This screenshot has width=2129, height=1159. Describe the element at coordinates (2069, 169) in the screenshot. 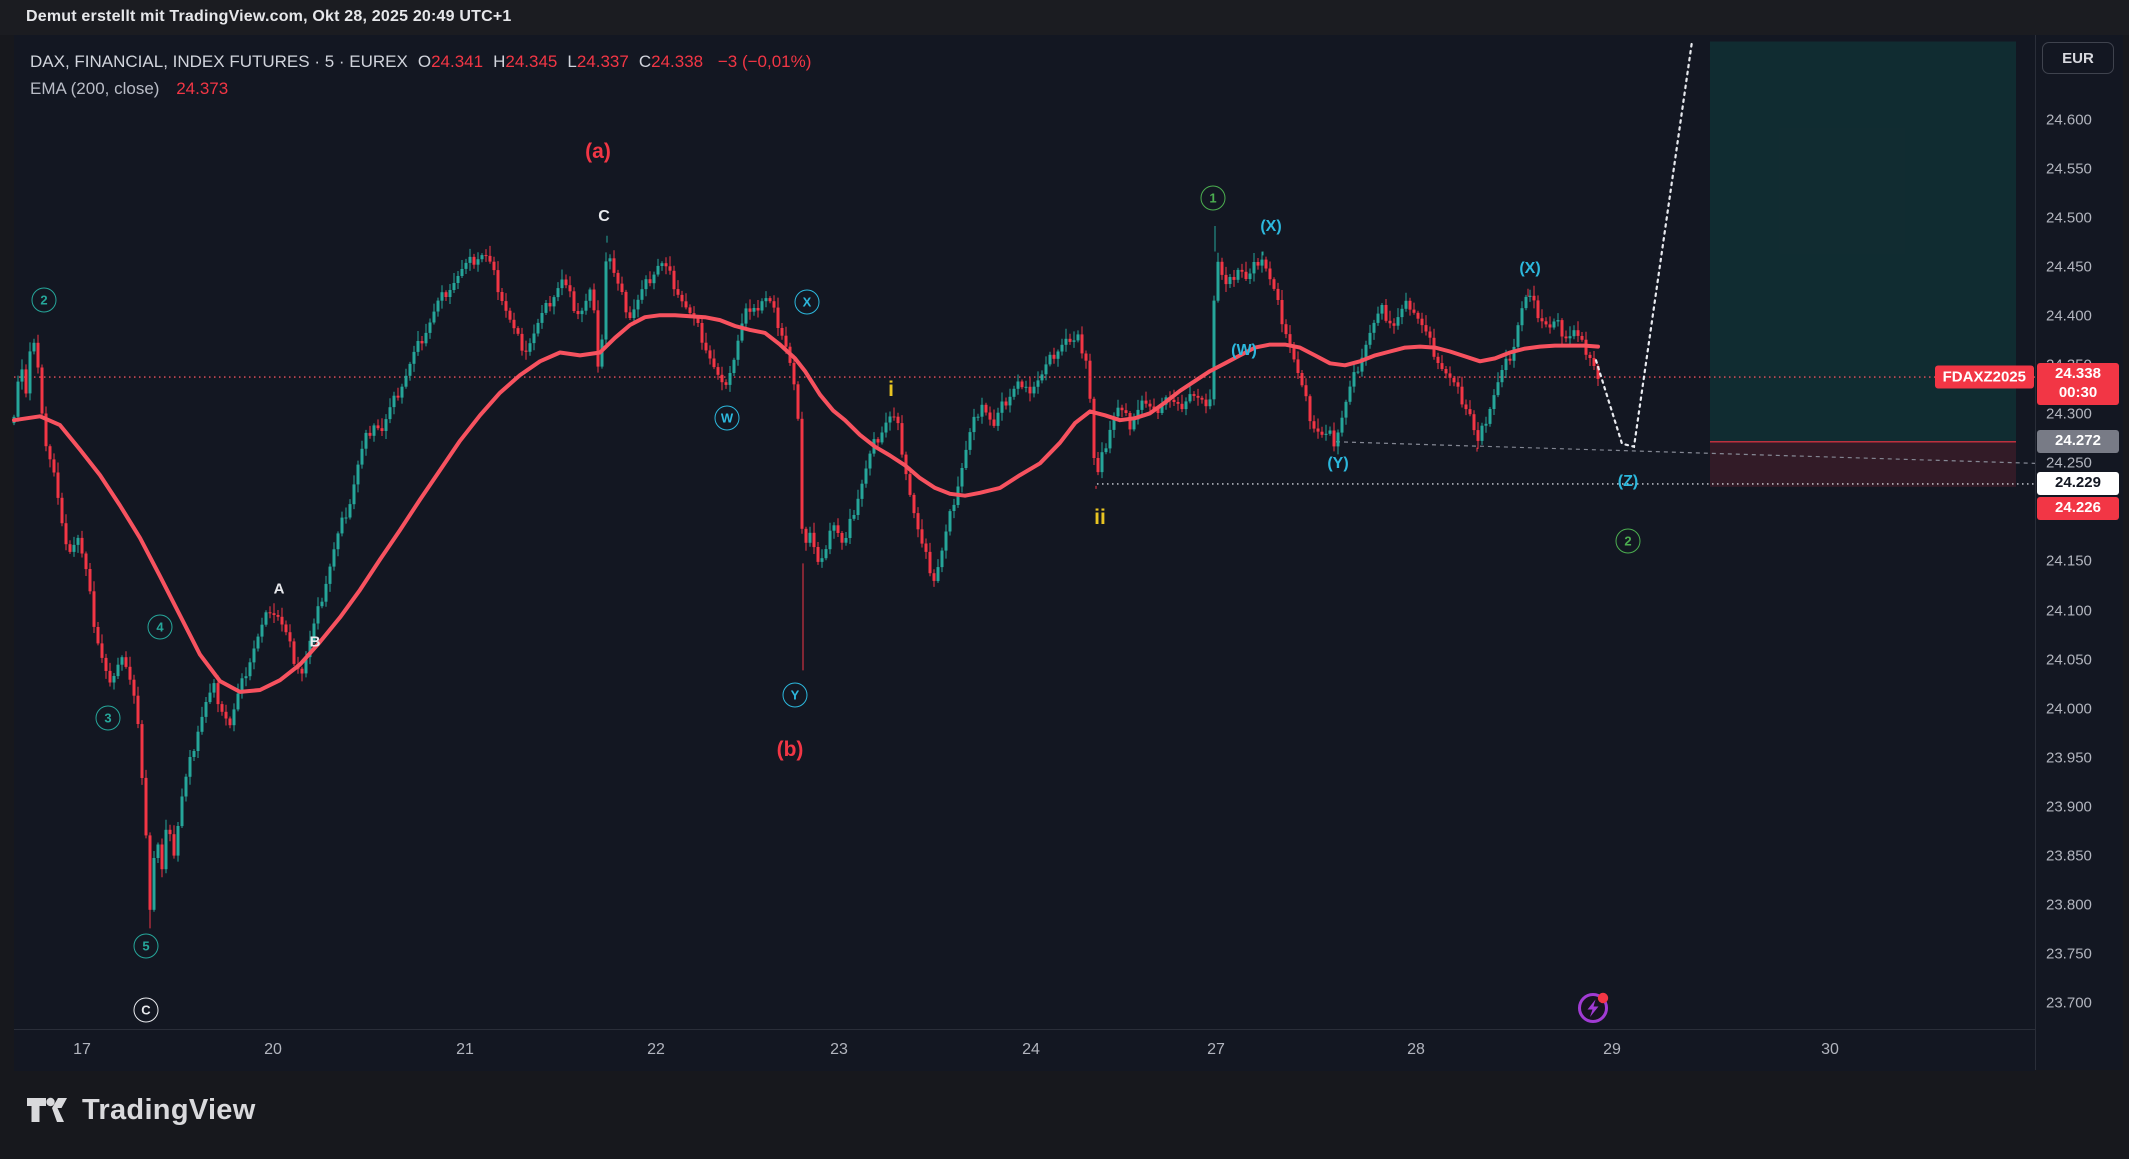

I see `price-tick-label: 24.550` at that location.